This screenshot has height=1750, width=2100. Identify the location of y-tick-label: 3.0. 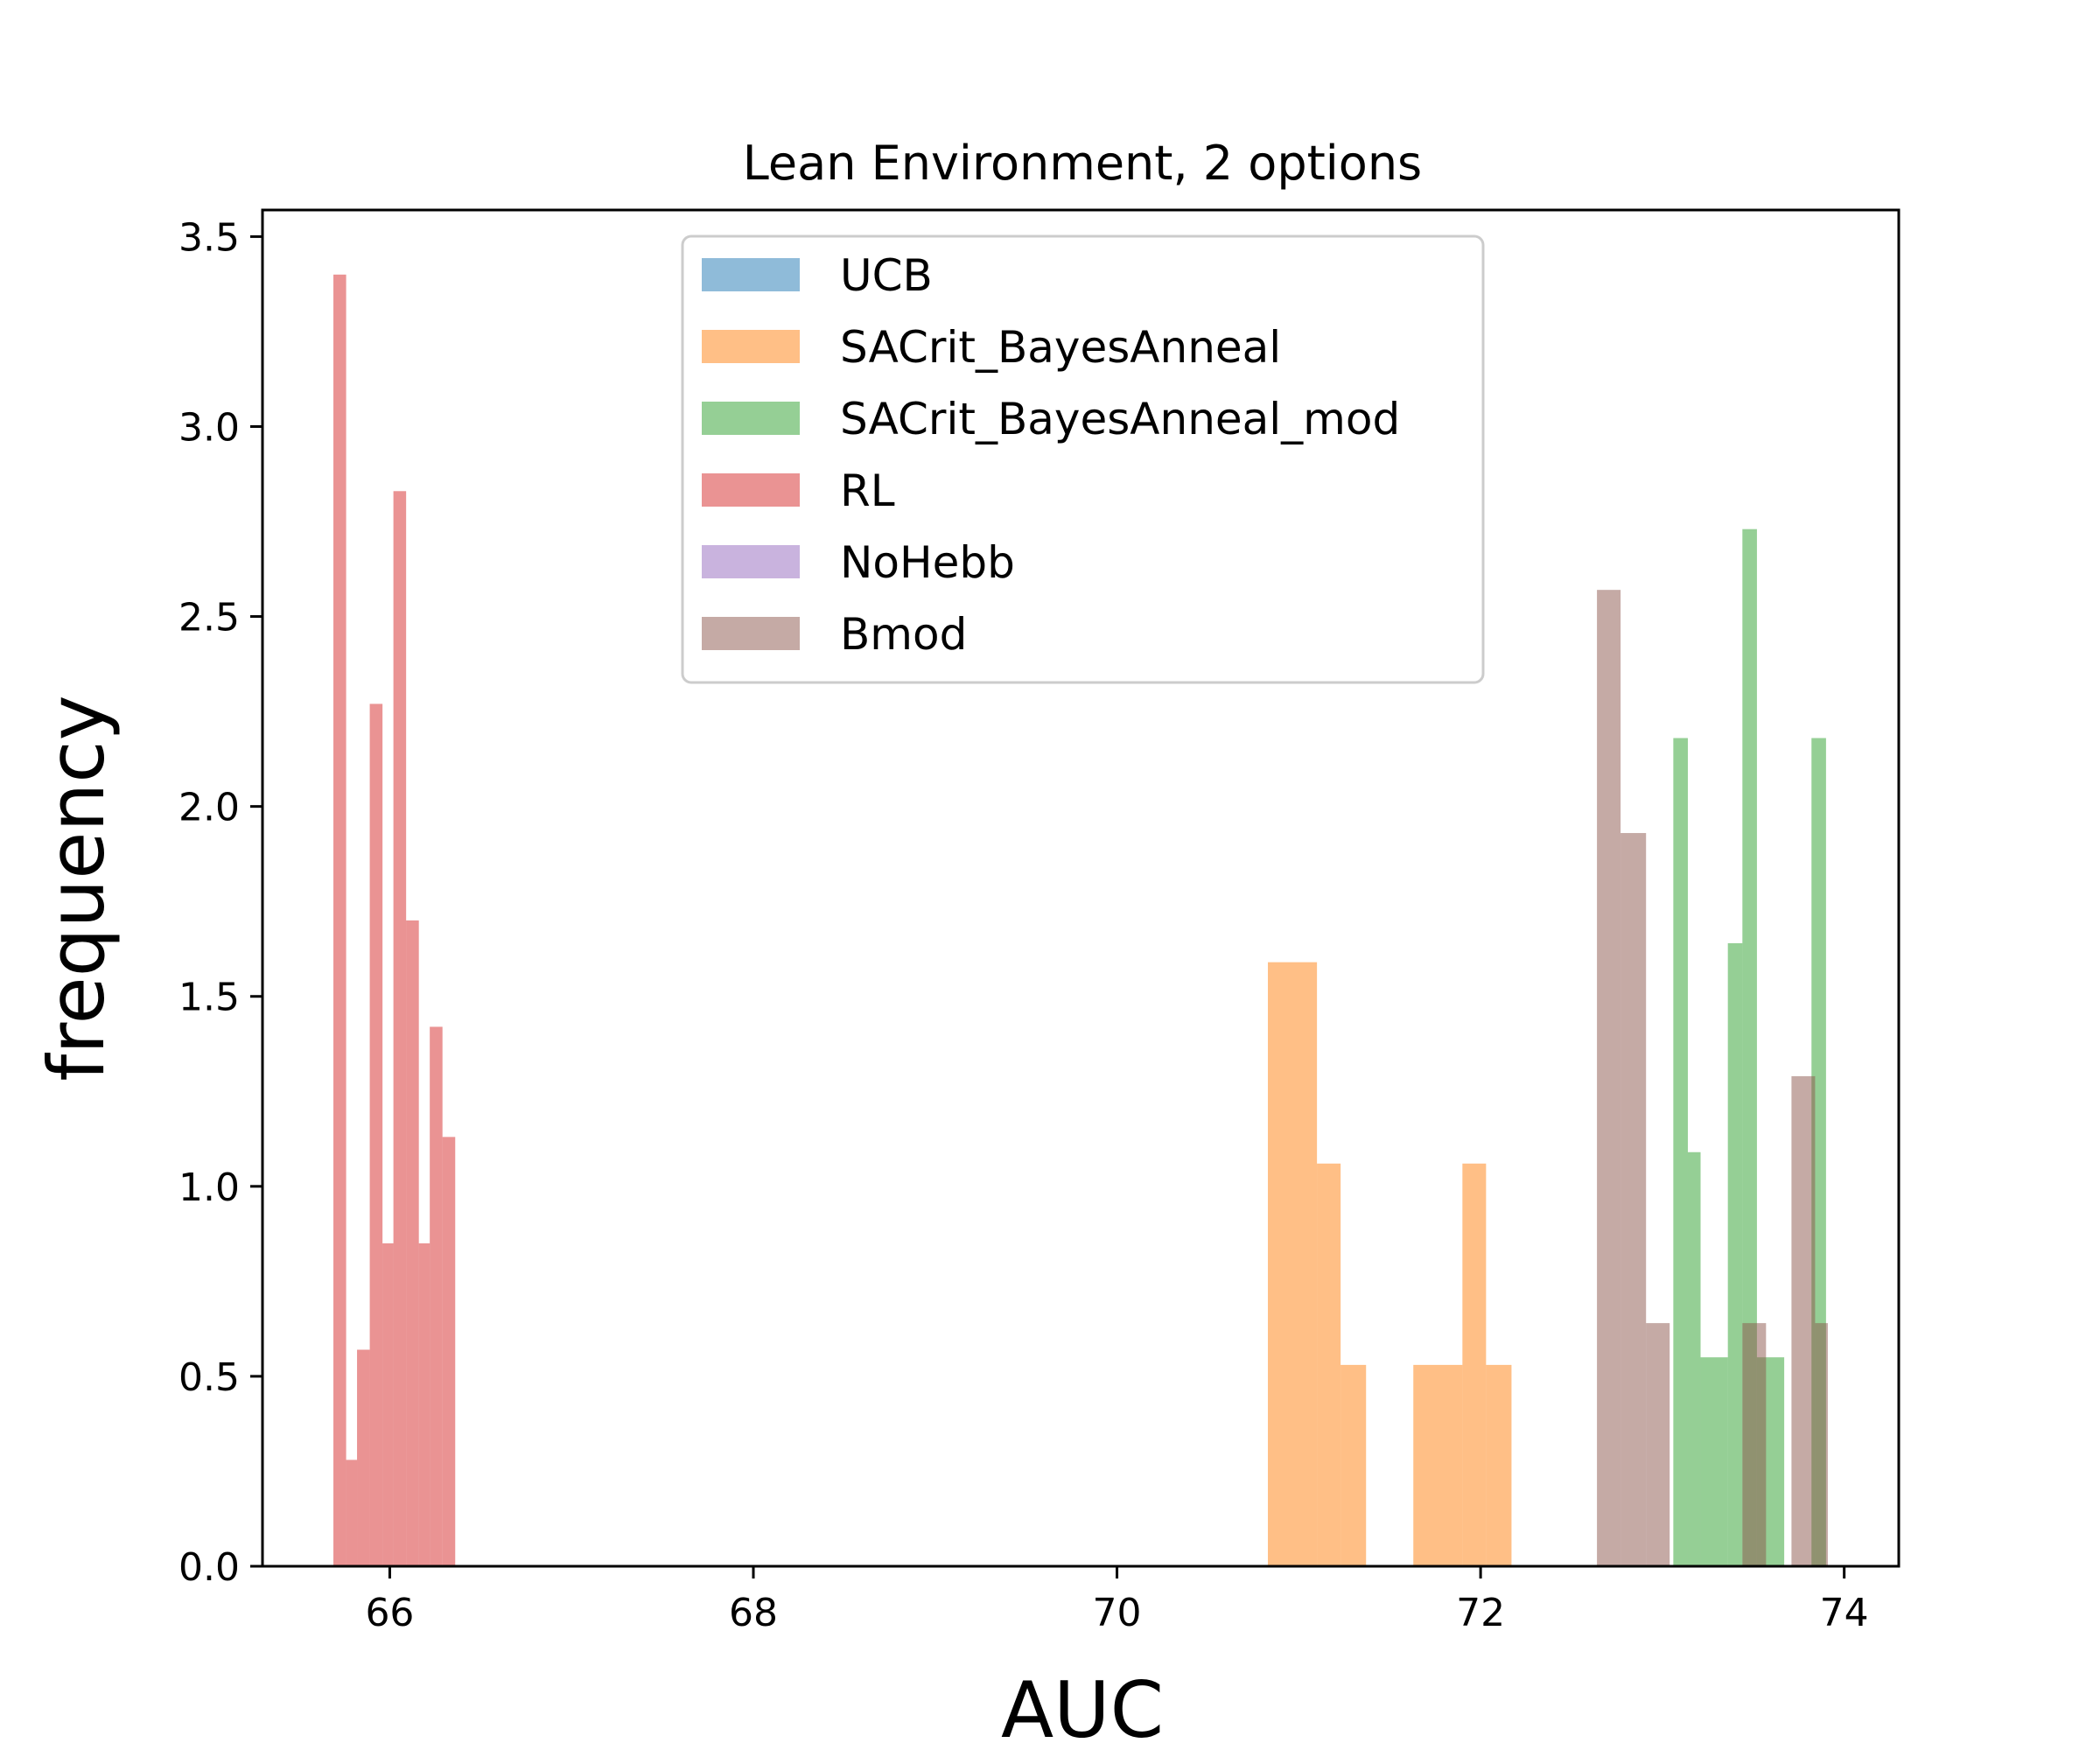
(209, 427).